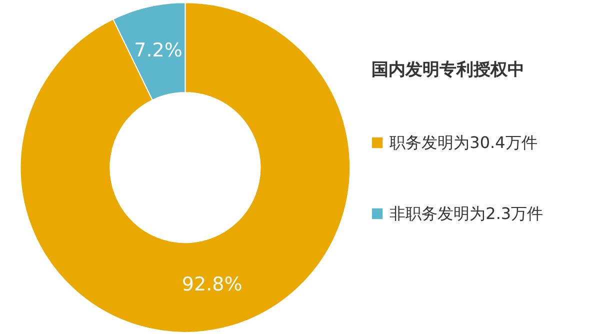 The height and width of the screenshot is (334, 592). Describe the element at coordinates (464, 142) in the screenshot. I see `legend-label: 职务发明为30.4万件` at that location.